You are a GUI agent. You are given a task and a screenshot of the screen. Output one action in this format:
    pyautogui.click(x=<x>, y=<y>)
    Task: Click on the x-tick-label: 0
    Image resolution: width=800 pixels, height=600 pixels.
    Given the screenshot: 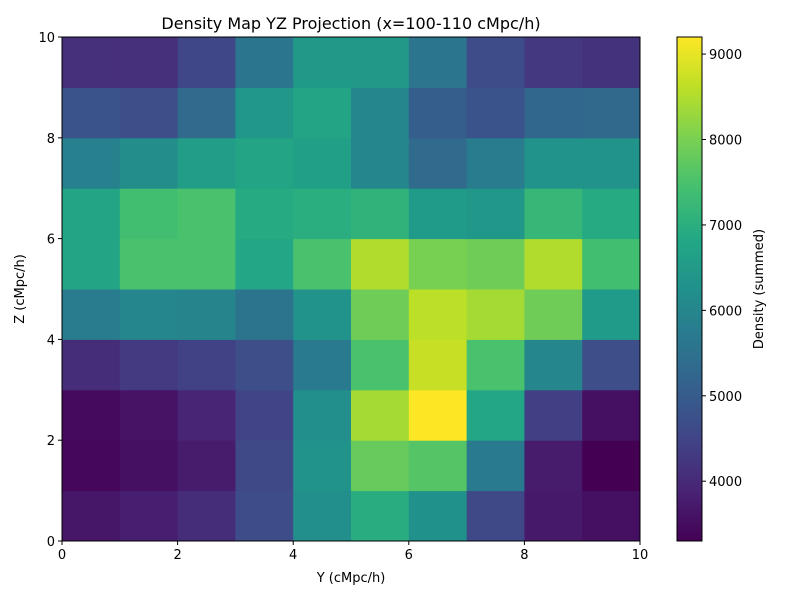 What is the action you would take?
    pyautogui.click(x=62, y=555)
    